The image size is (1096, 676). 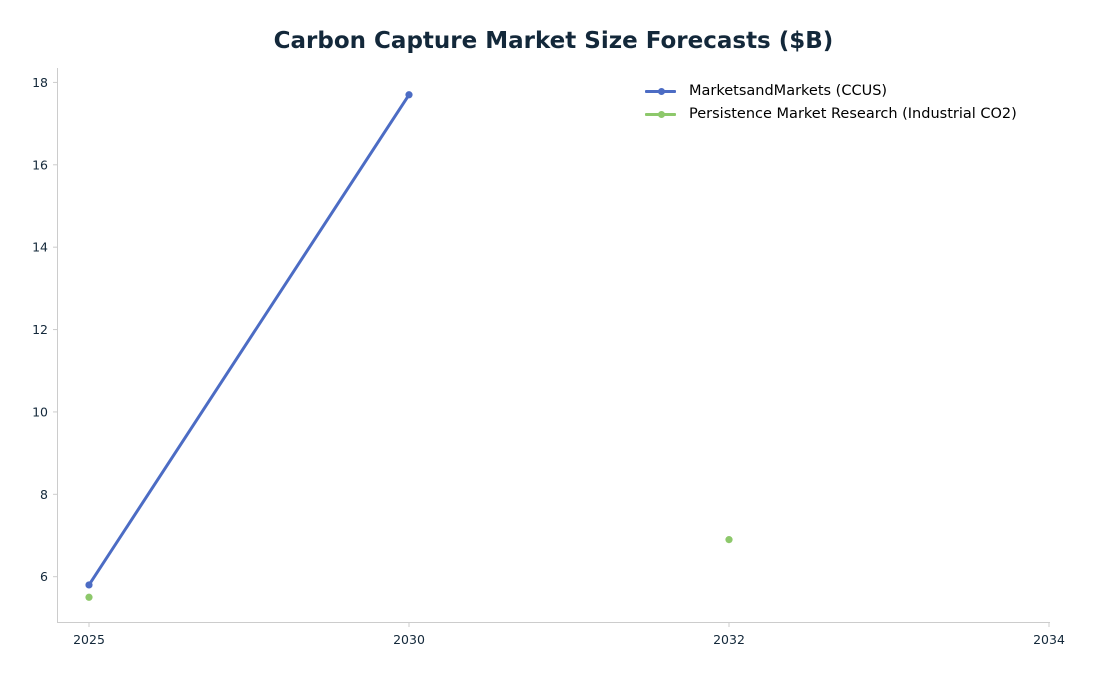 What do you see at coordinates (40, 247) in the screenshot?
I see `y-tick-label: 14` at bounding box center [40, 247].